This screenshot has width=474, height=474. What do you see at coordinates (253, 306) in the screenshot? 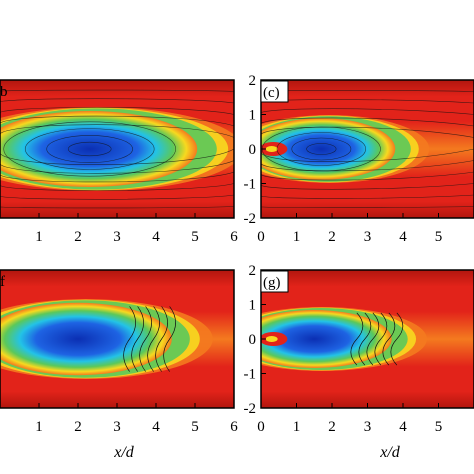
I see `panel-g-ytick-label: 1` at bounding box center [253, 306].